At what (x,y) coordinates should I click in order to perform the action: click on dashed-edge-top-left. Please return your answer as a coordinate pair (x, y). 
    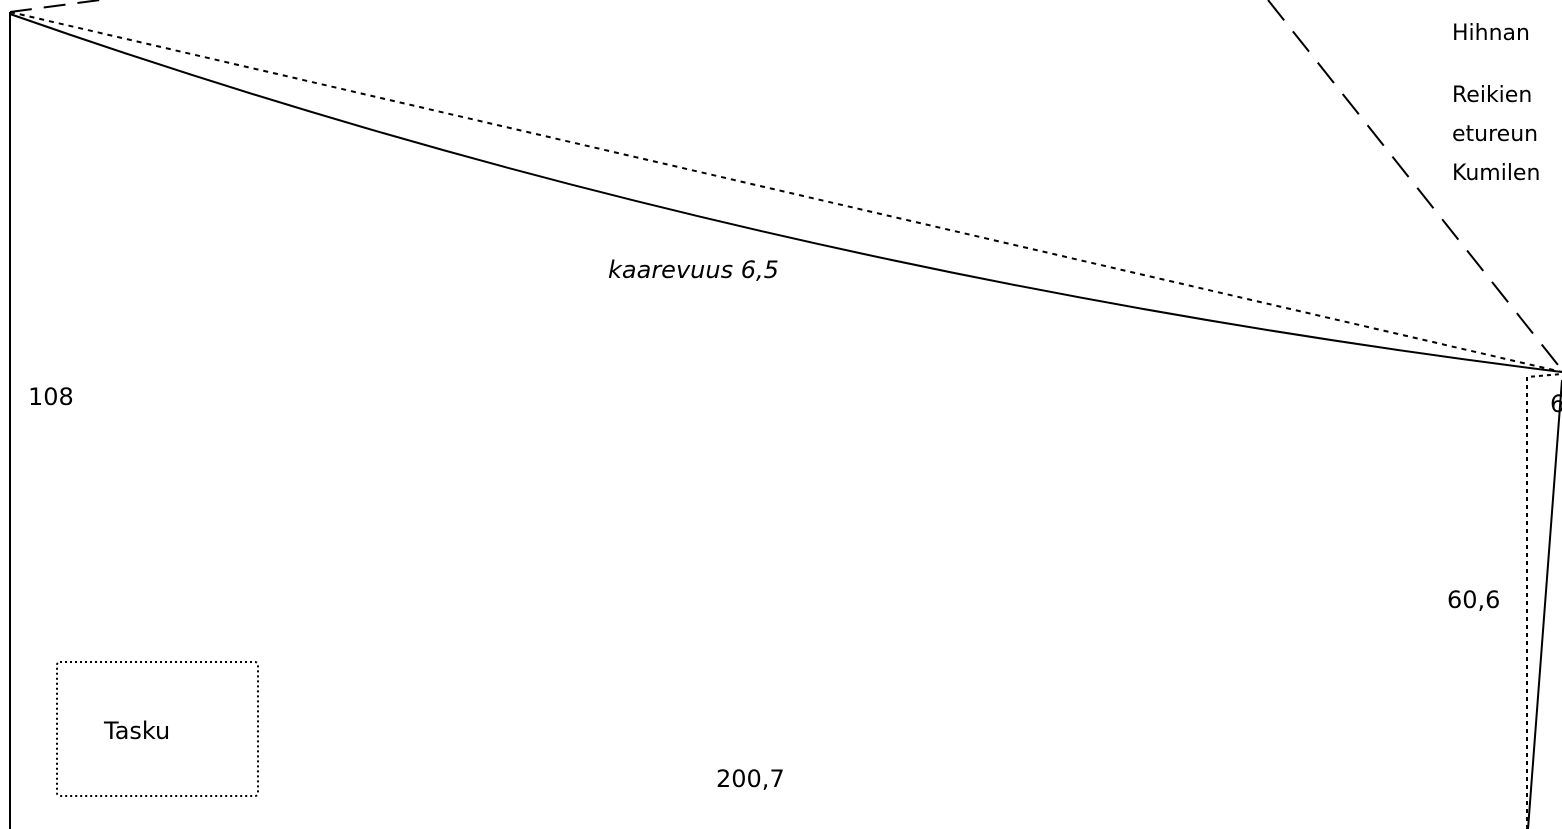
    Looking at the image, I should click on (55, 6).